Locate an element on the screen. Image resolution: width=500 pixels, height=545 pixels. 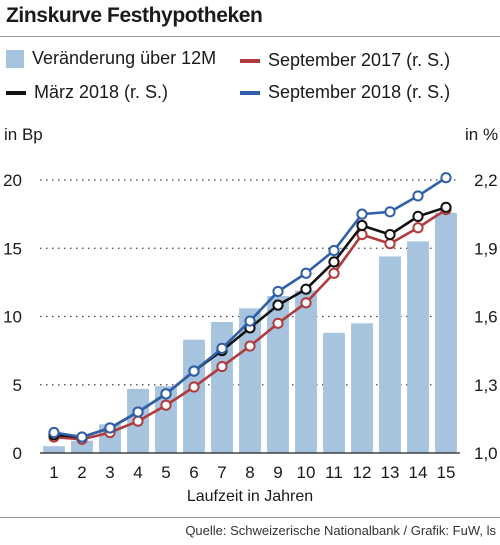
legend-item-bars: Veränderung über 12M is located at coordinates (111, 58).